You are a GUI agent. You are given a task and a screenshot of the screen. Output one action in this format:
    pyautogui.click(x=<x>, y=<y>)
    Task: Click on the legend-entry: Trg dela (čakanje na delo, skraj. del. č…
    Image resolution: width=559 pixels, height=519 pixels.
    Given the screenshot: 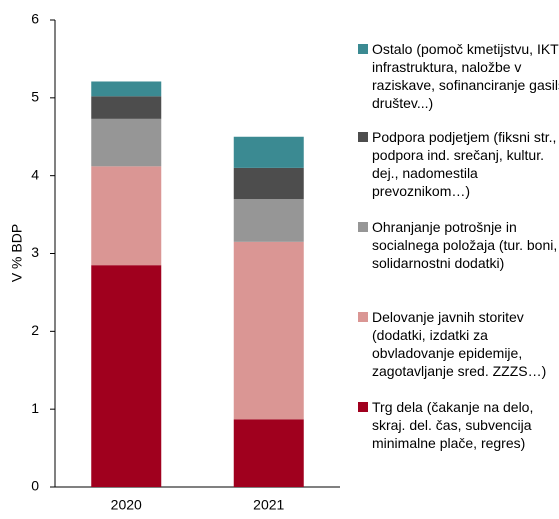 What is the action you would take?
    pyautogui.click(x=458, y=425)
    